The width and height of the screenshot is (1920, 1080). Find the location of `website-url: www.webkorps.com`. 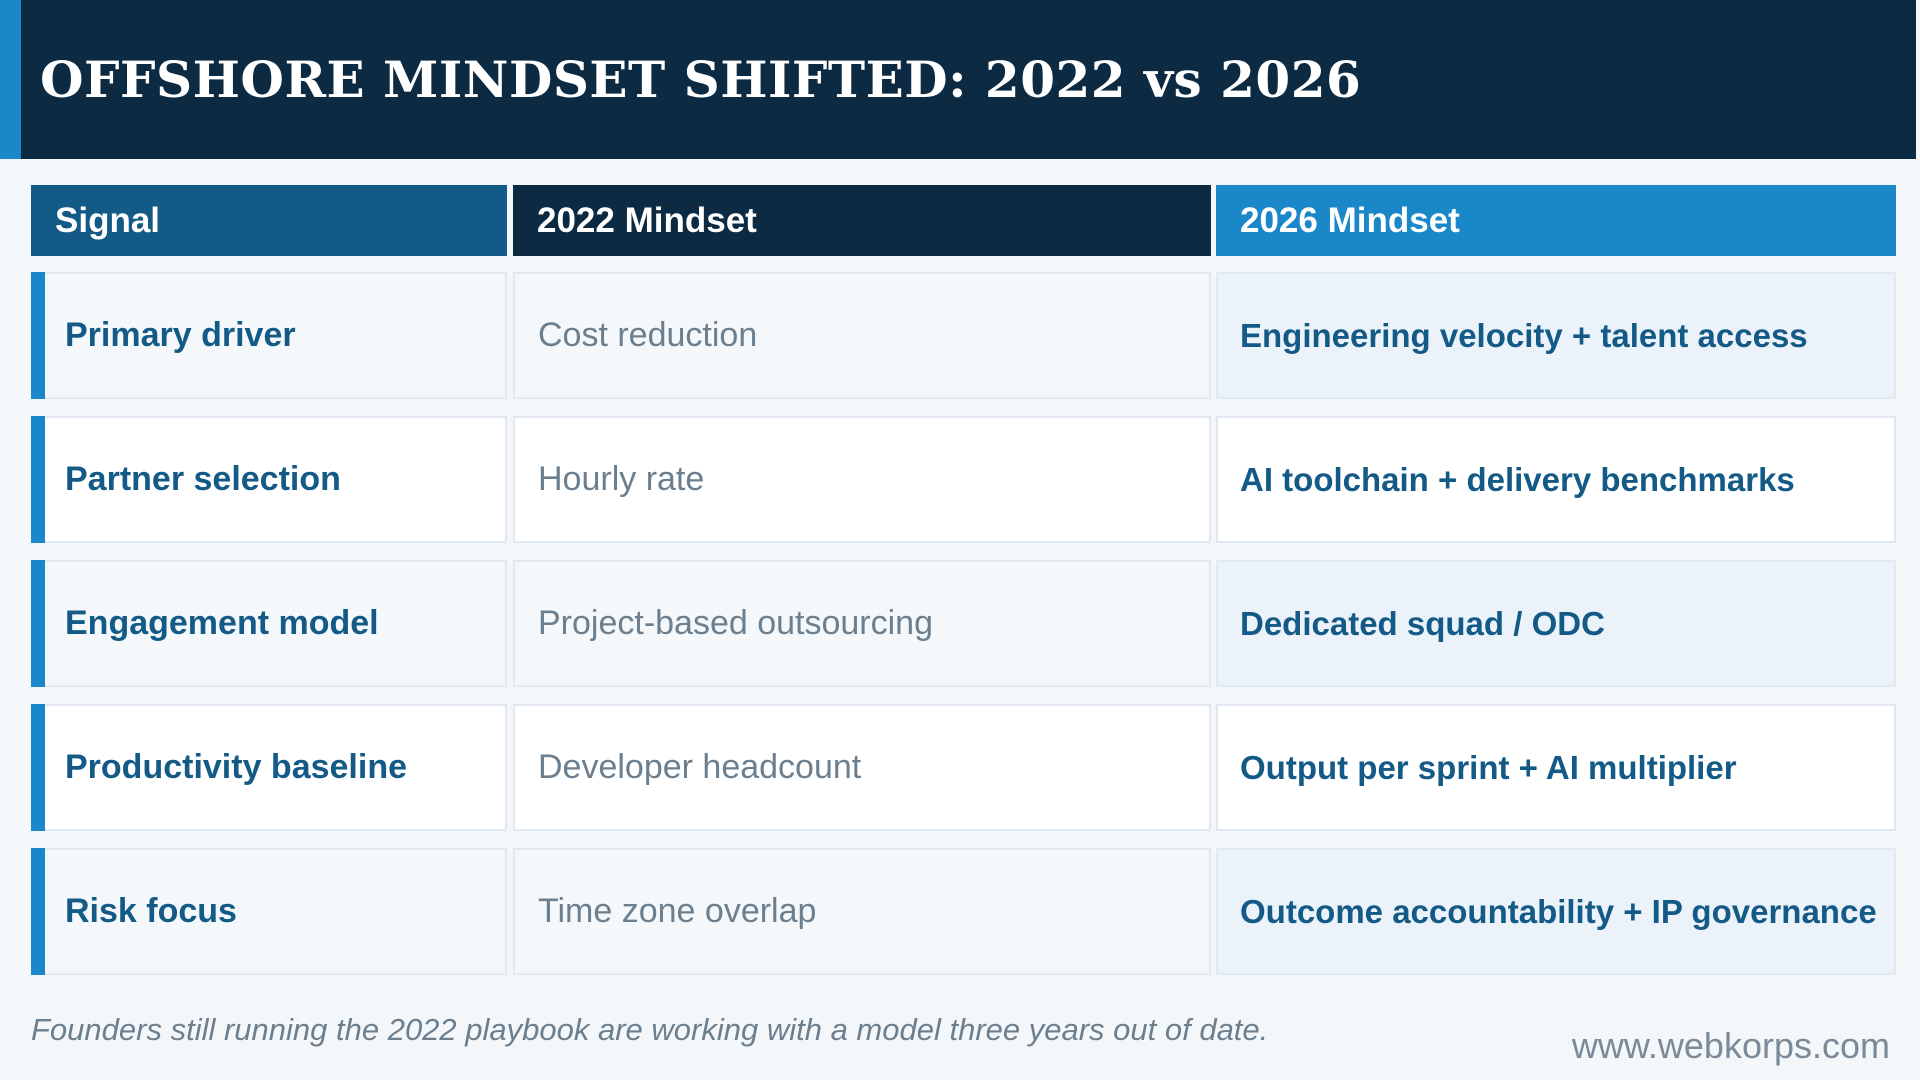

website-url: www.webkorps.com is located at coordinates (1730, 1045).